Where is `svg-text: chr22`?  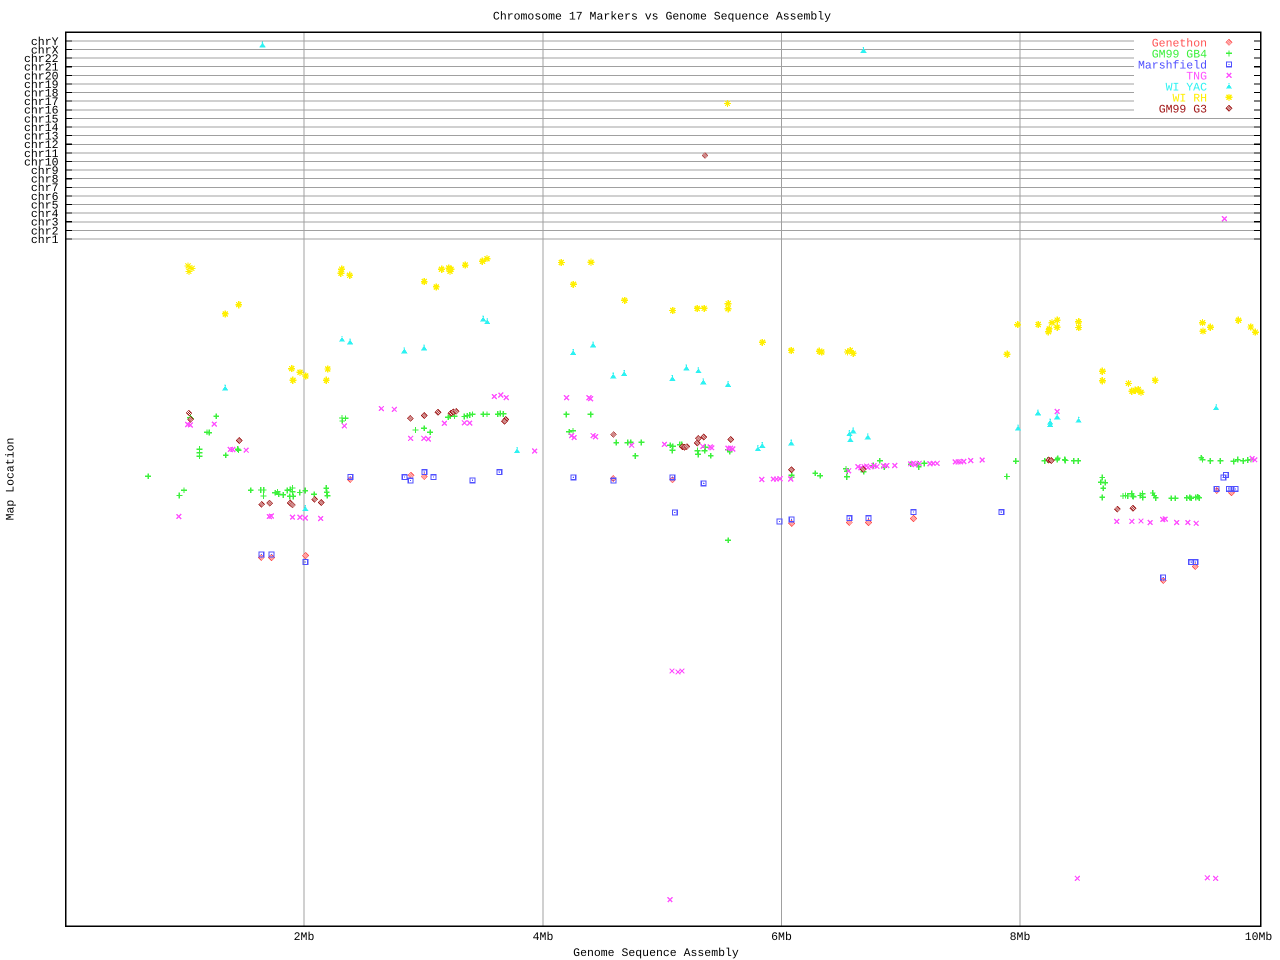 svg-text: chr22 is located at coordinates (41, 59).